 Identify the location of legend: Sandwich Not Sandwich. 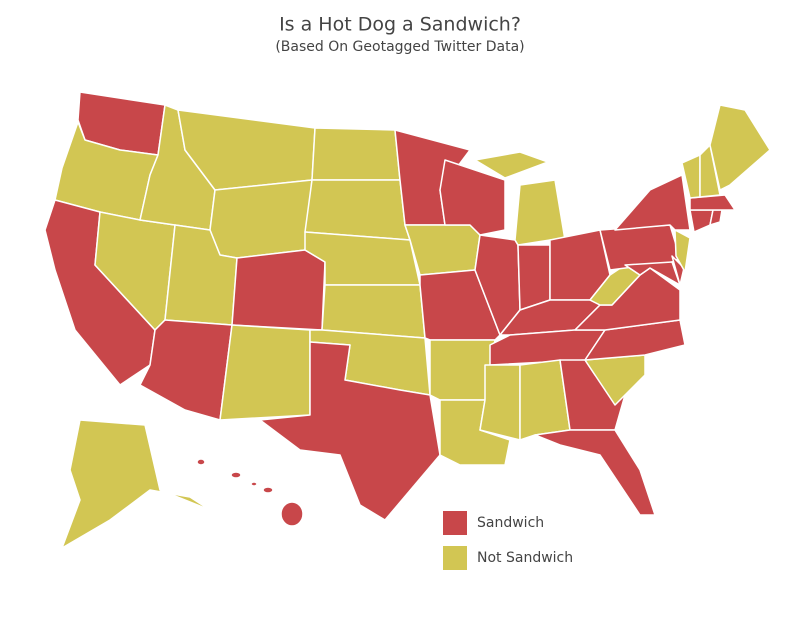
(508, 540).